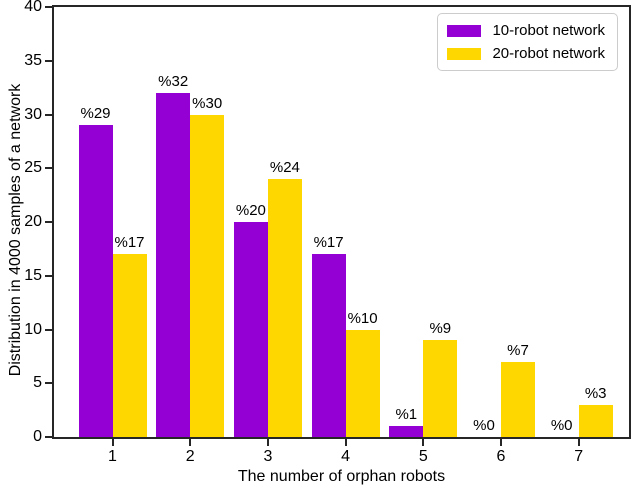  Describe the element at coordinates (112, 456) in the screenshot. I see `x-tick-label: 1` at that location.